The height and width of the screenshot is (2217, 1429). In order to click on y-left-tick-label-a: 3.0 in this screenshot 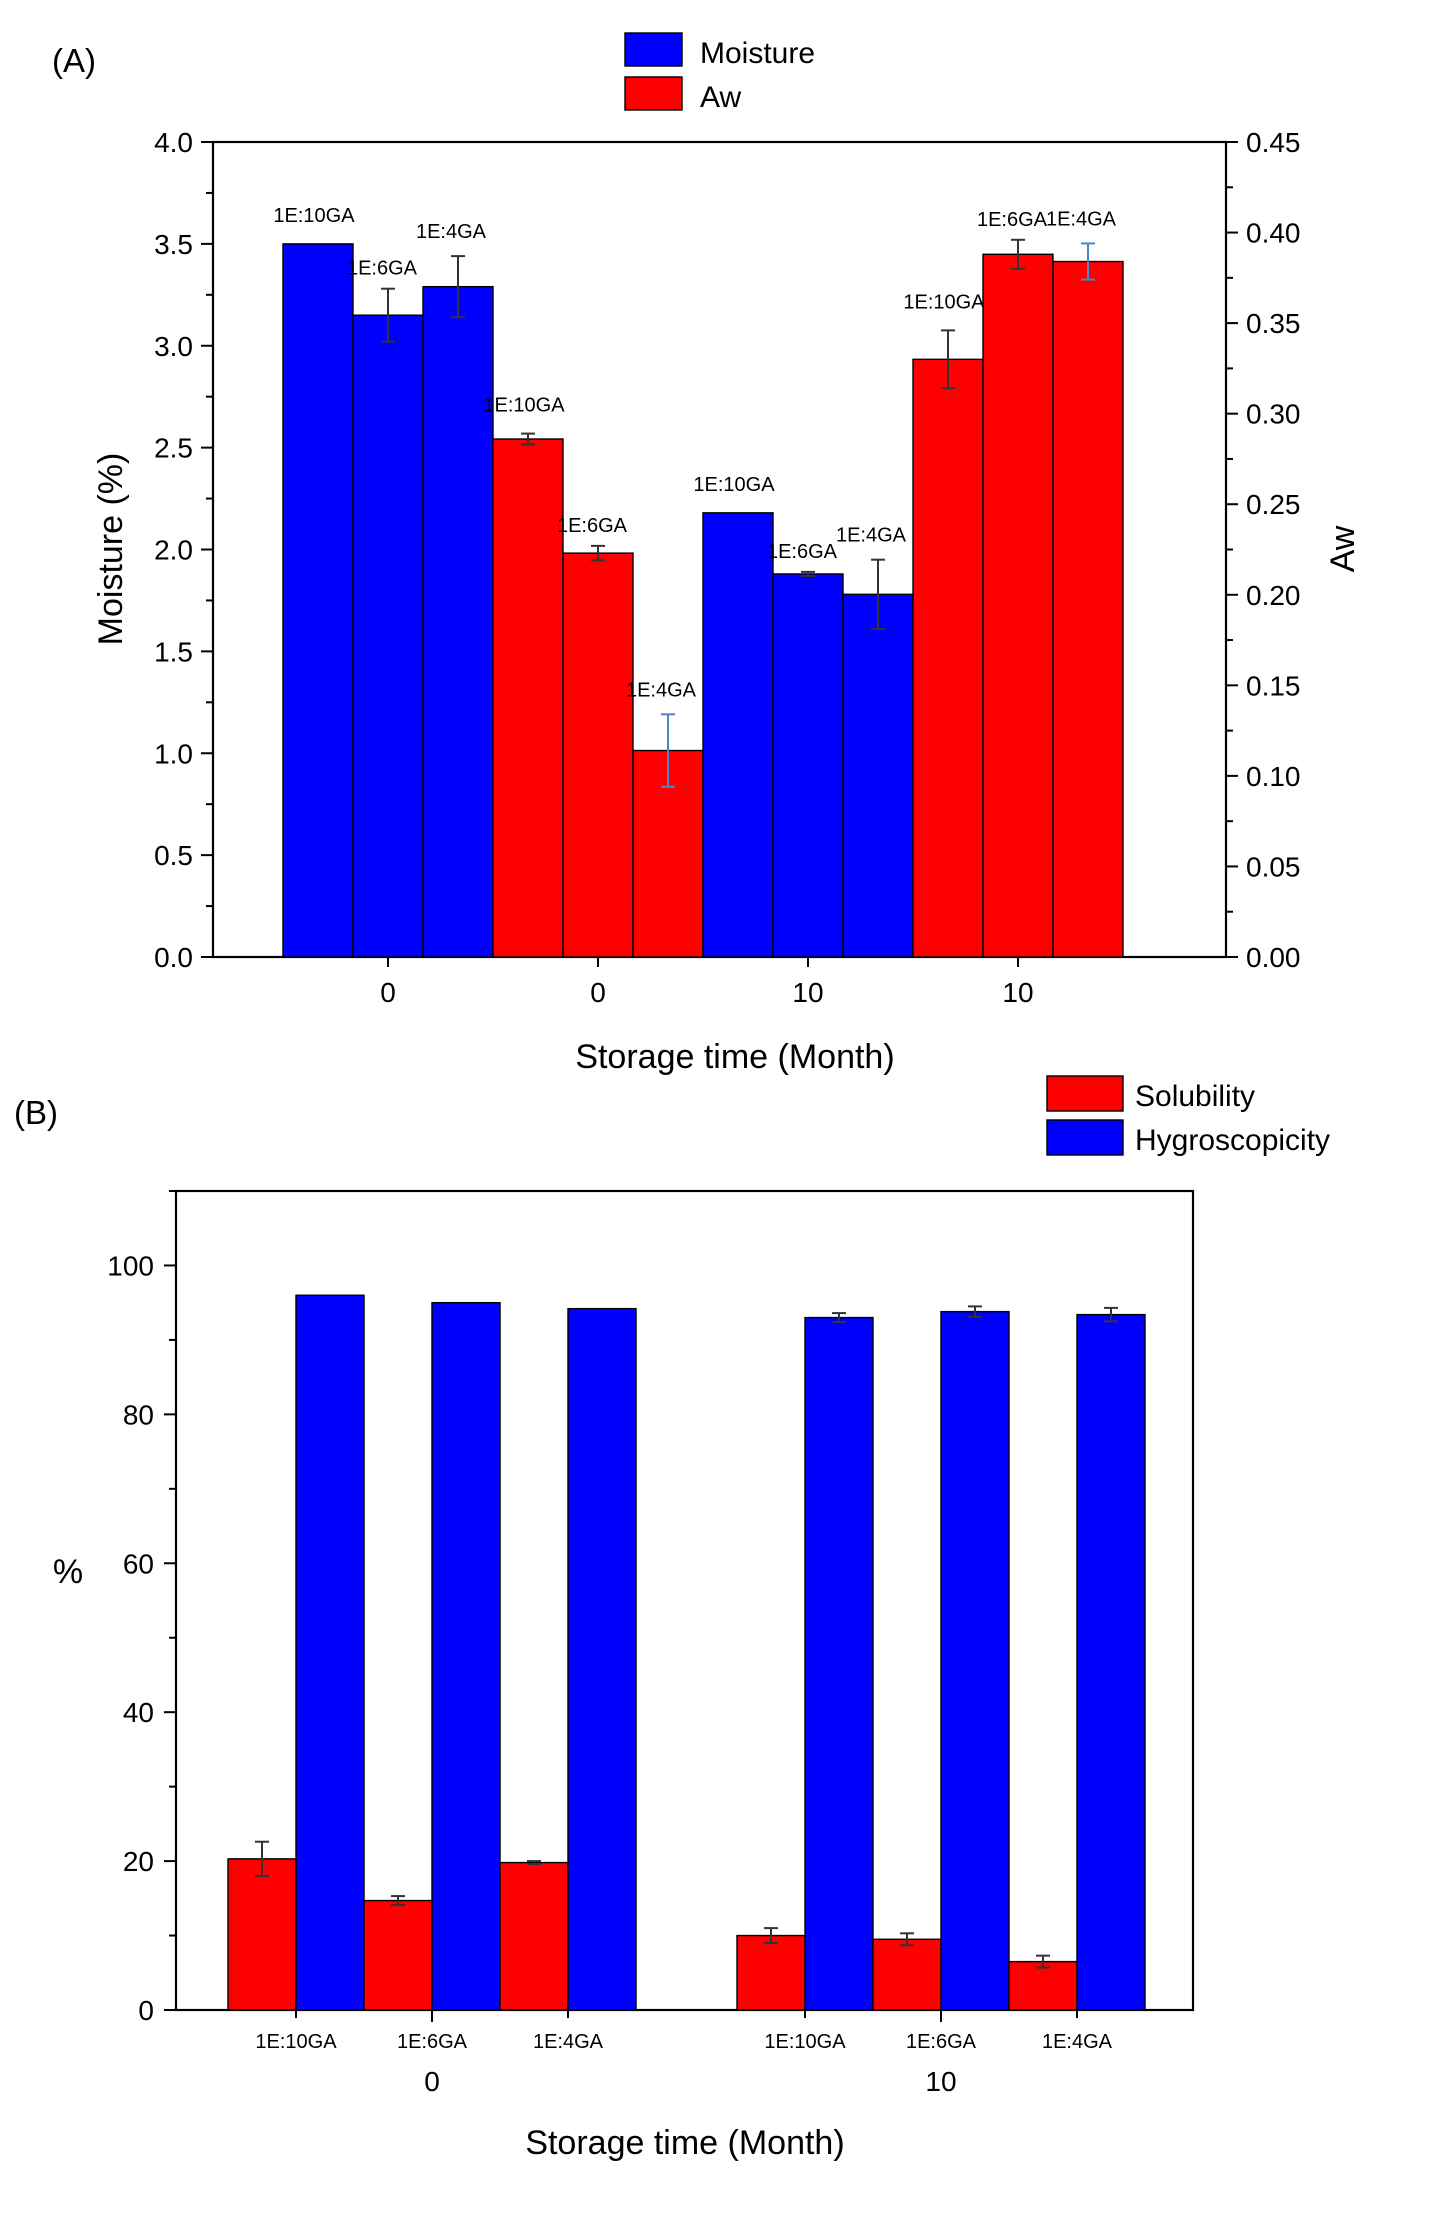, I will do `click(173, 346)`.